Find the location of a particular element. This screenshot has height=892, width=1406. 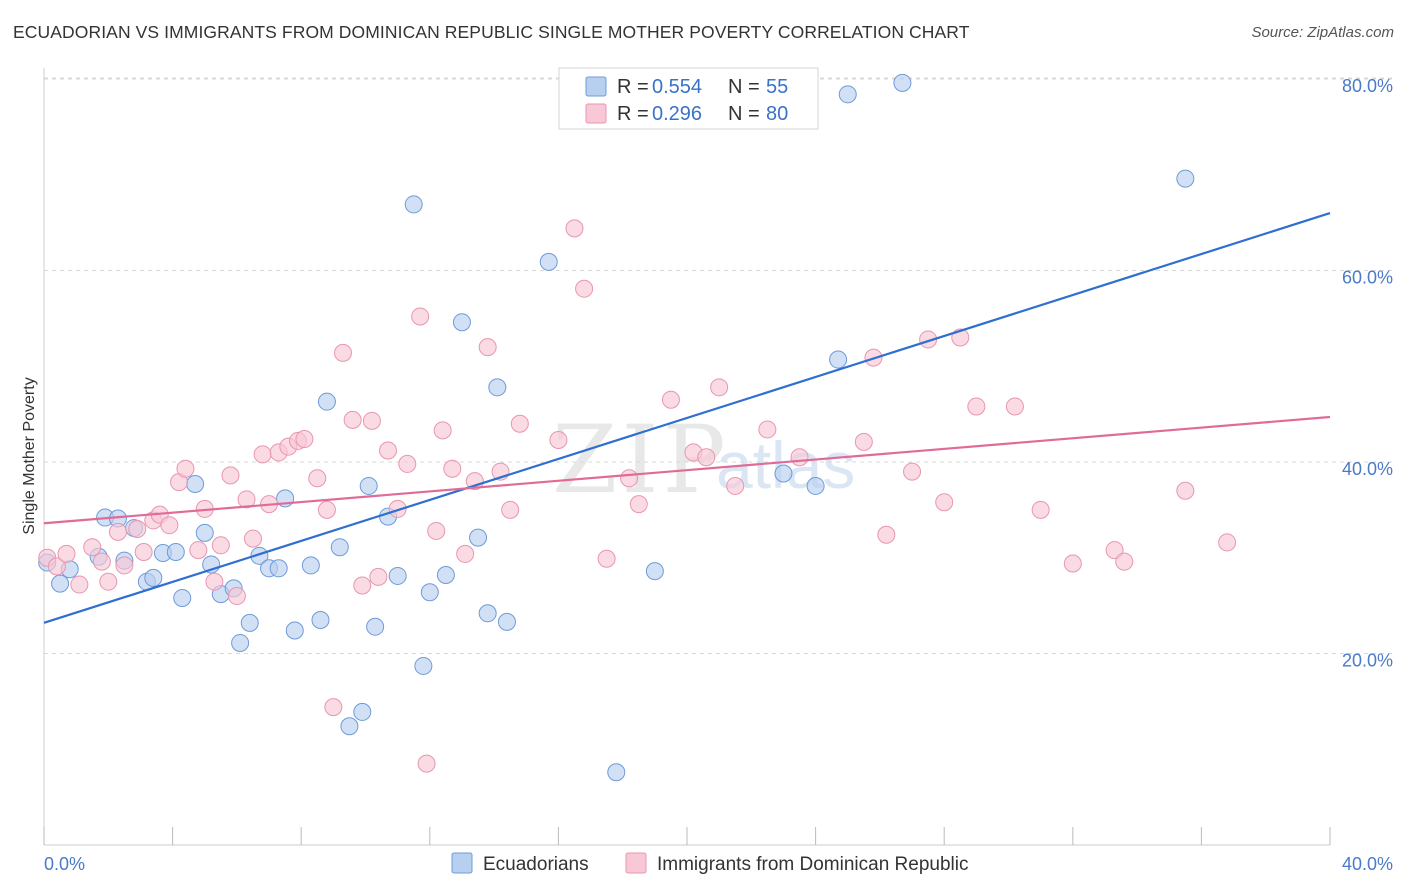

y-tick-labels: 20.0% 40.0% 60.0% 80.0% is located at coordinates (1367, 373).